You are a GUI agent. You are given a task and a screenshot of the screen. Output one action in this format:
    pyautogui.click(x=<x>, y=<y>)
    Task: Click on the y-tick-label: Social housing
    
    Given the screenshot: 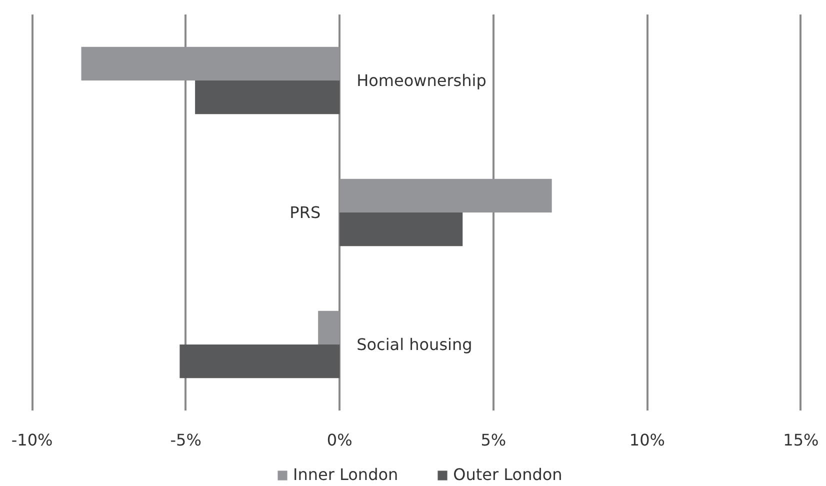 What is the action you would take?
    pyautogui.click(x=414, y=344)
    